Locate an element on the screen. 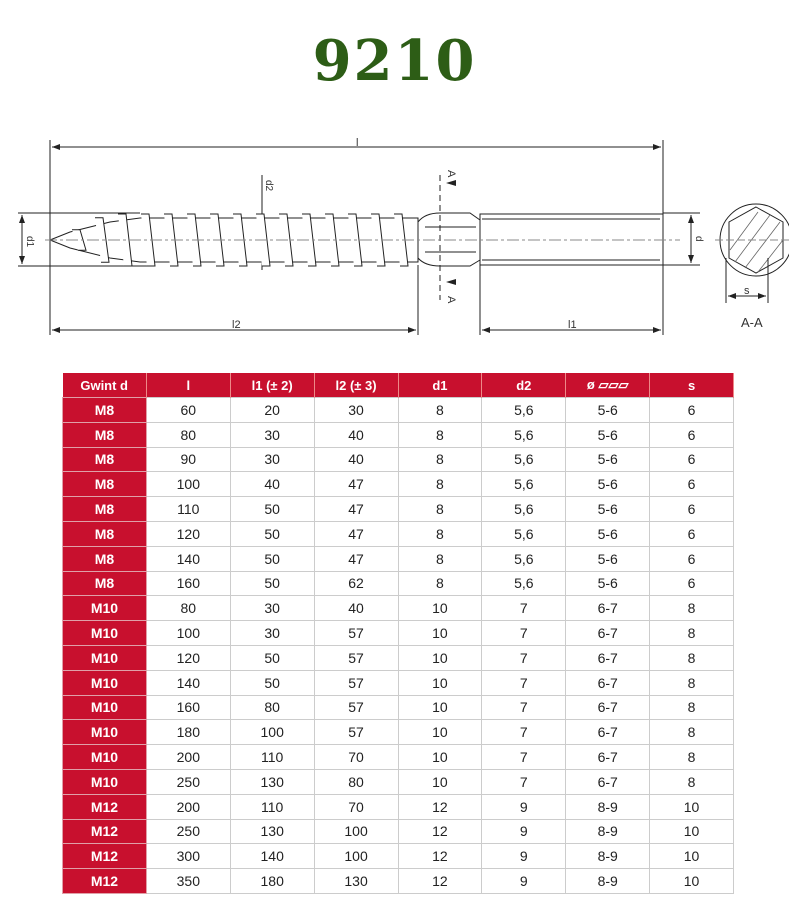  table-header-row: Gwint d l l1 (± 2) l2 (± 3) d1 d2 ø ▱▱▱ s is located at coordinates (398, 385).